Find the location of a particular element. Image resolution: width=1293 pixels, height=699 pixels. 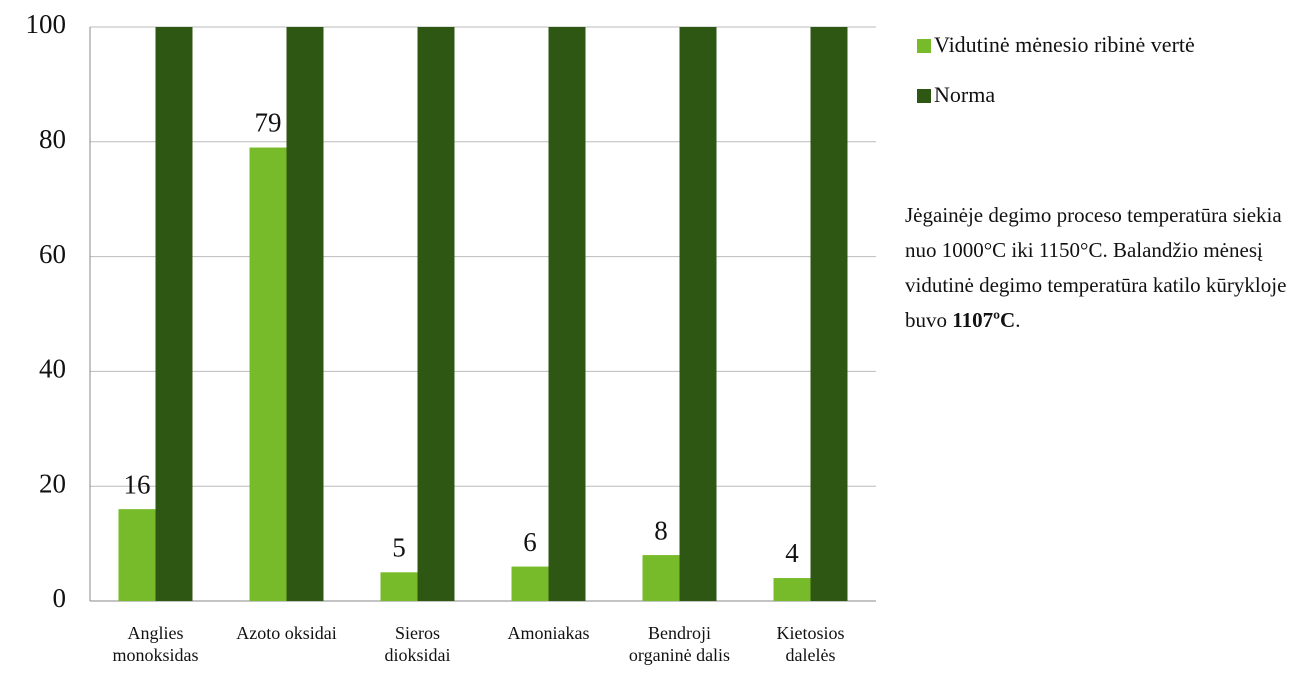

x-tick-label: Anglies monoksidas is located at coordinates (155, 644).